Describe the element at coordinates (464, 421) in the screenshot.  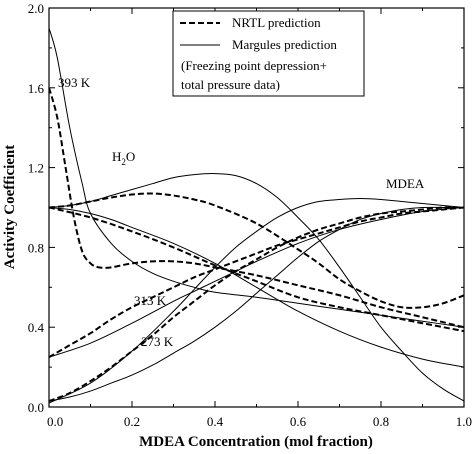
I see `x-tick-label: 1.0` at that location.